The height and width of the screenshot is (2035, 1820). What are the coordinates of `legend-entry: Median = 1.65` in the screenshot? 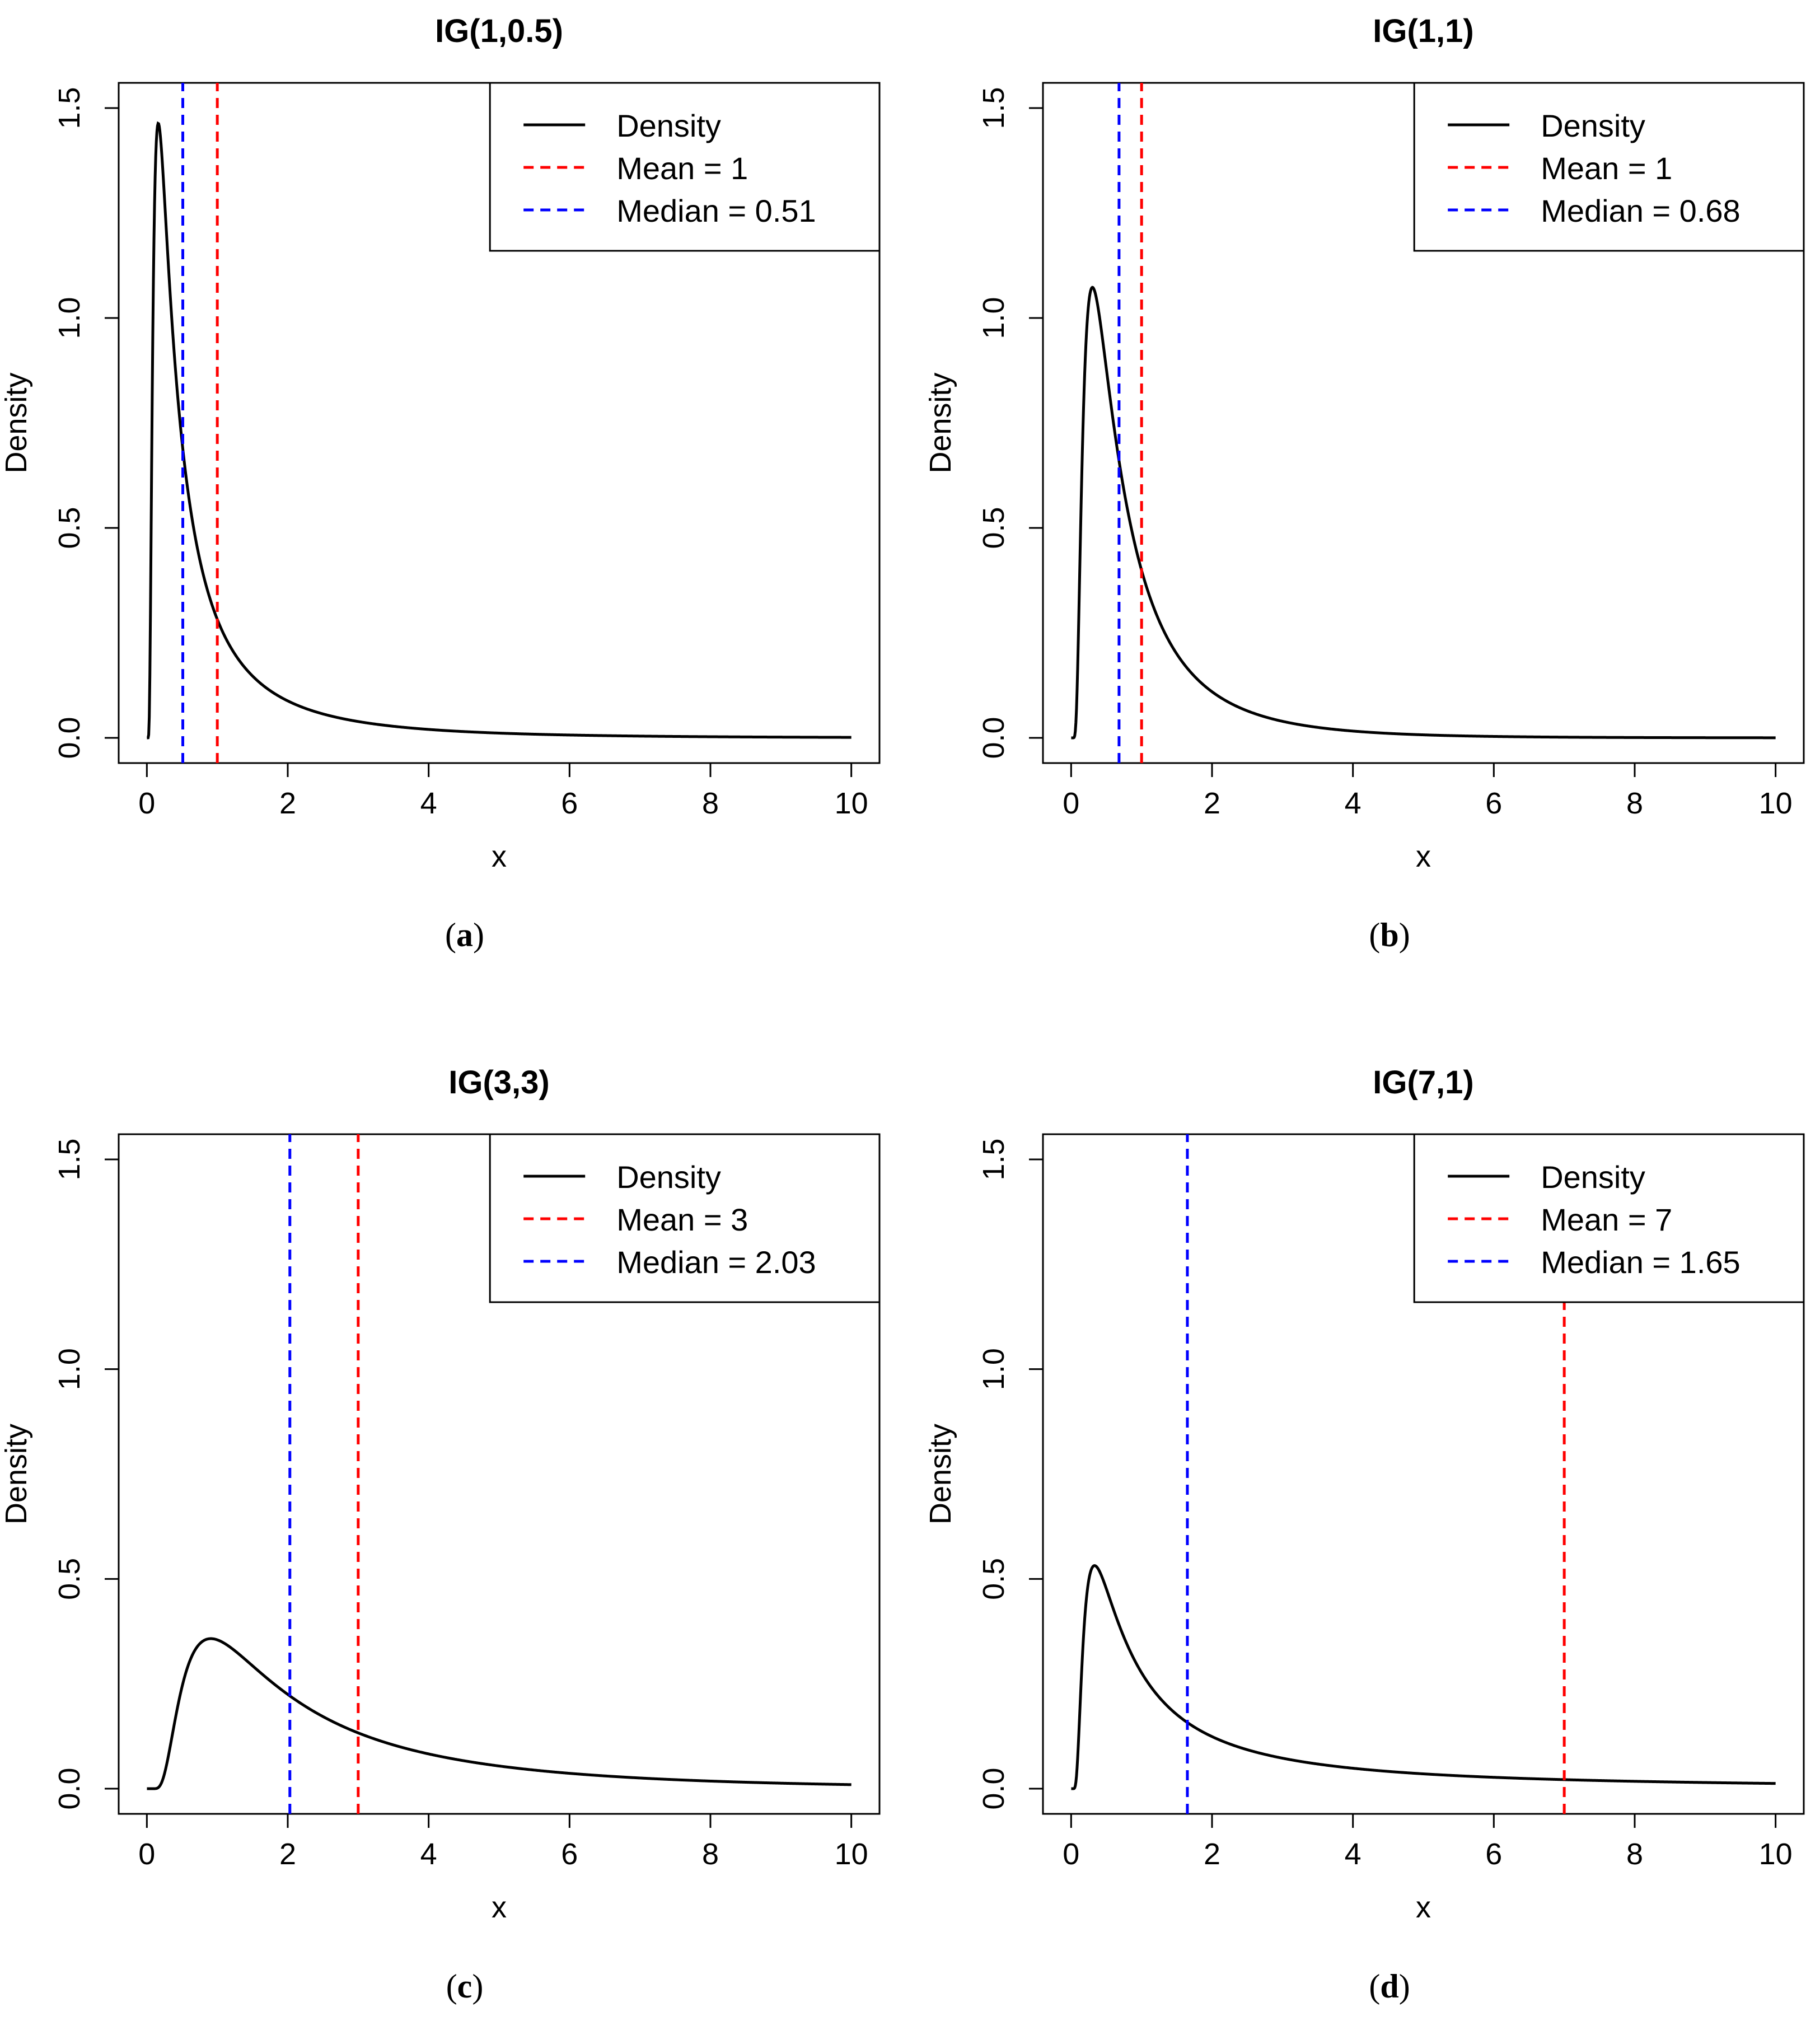 It's located at (1641, 1263).